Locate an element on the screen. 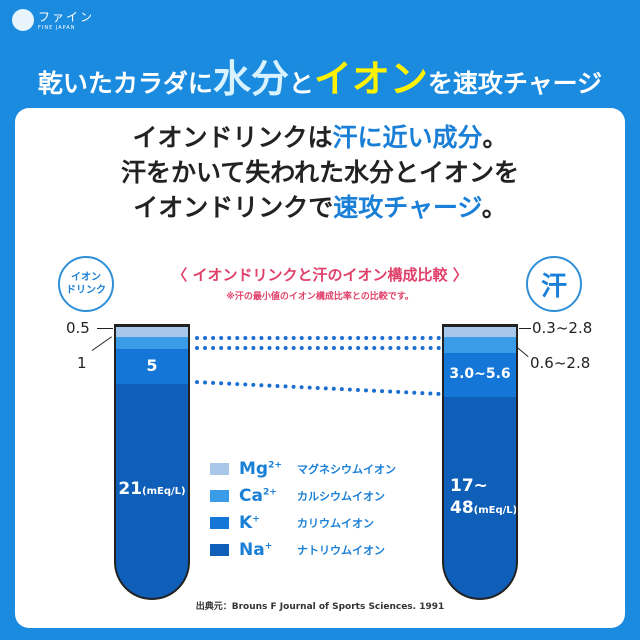  ca-value: 1 is located at coordinates (82, 363).